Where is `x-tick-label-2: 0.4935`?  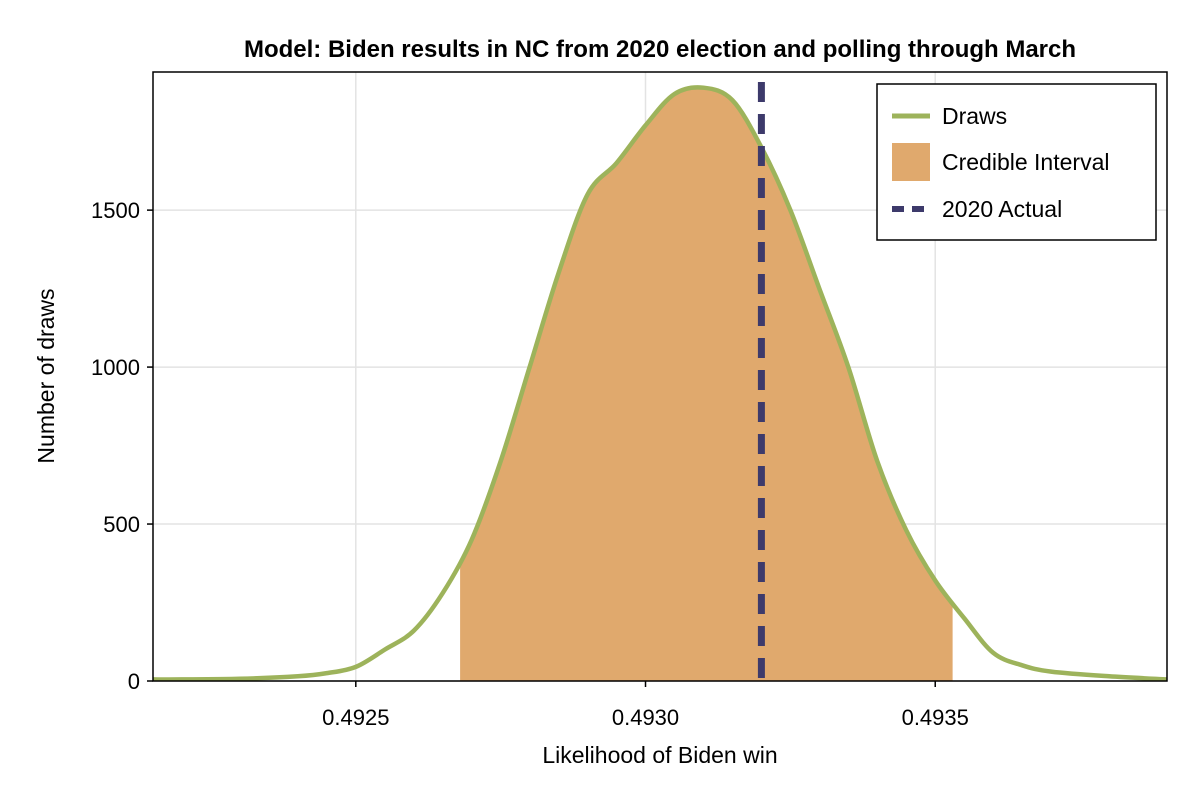
x-tick-label-2: 0.4935 is located at coordinates (935, 717).